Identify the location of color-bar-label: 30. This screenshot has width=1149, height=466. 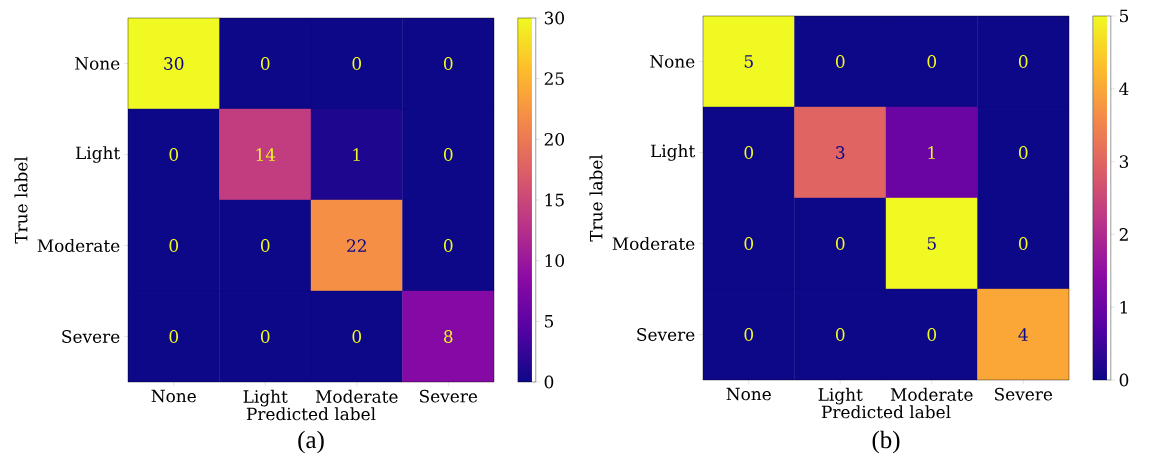
(554, 18).